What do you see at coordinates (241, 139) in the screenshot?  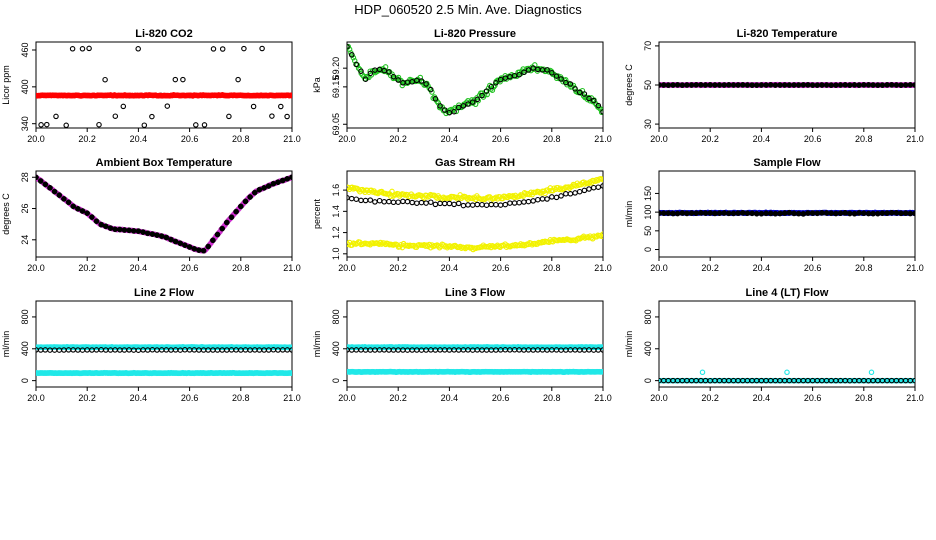 I see `x-tick-label: 20.8` at bounding box center [241, 139].